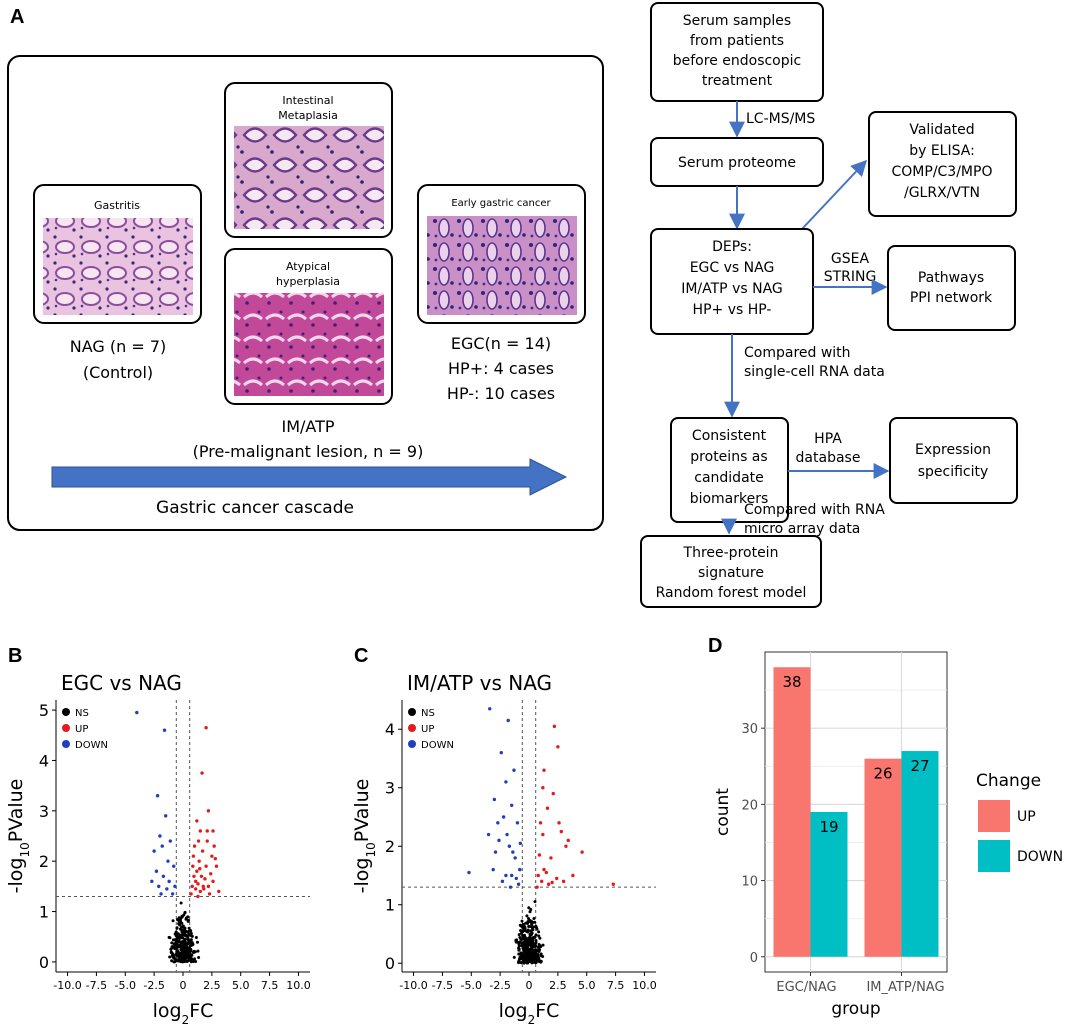 The width and height of the screenshot is (1065, 1024). I want to click on premalignant-label: (Pre-malignant lesion, n = 9), so click(308, 451).